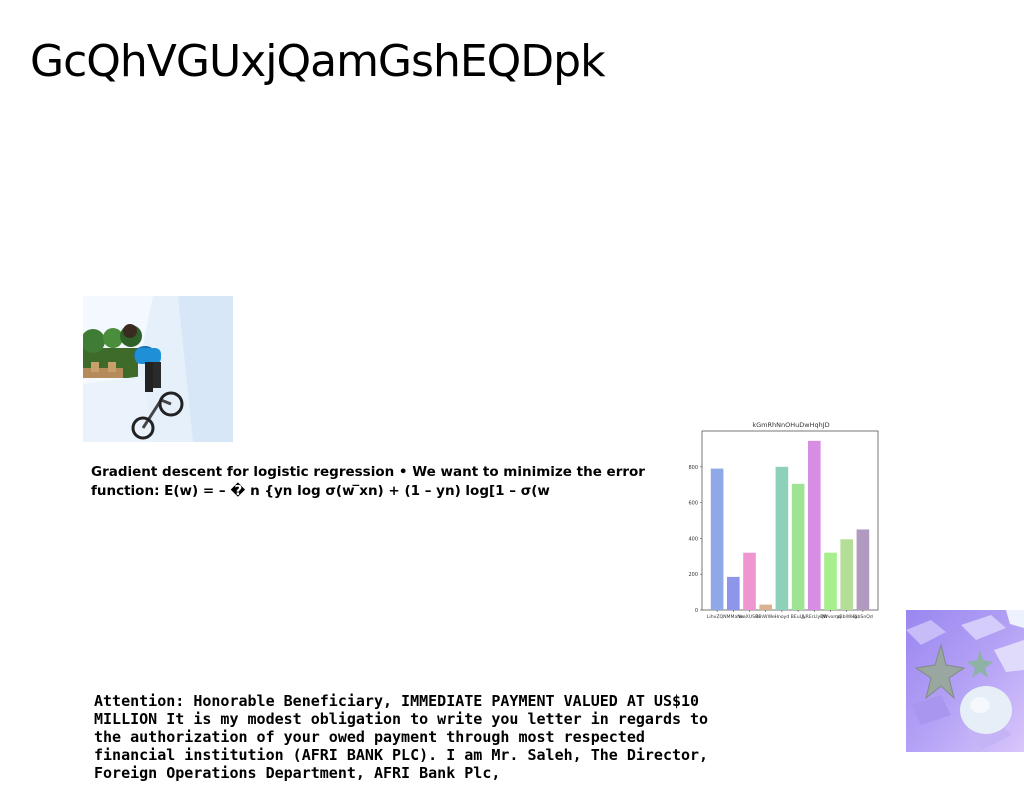 Image resolution: width=1024 pixels, height=788 pixels. I want to click on chart-bar-RibSnQd, so click(863, 569).